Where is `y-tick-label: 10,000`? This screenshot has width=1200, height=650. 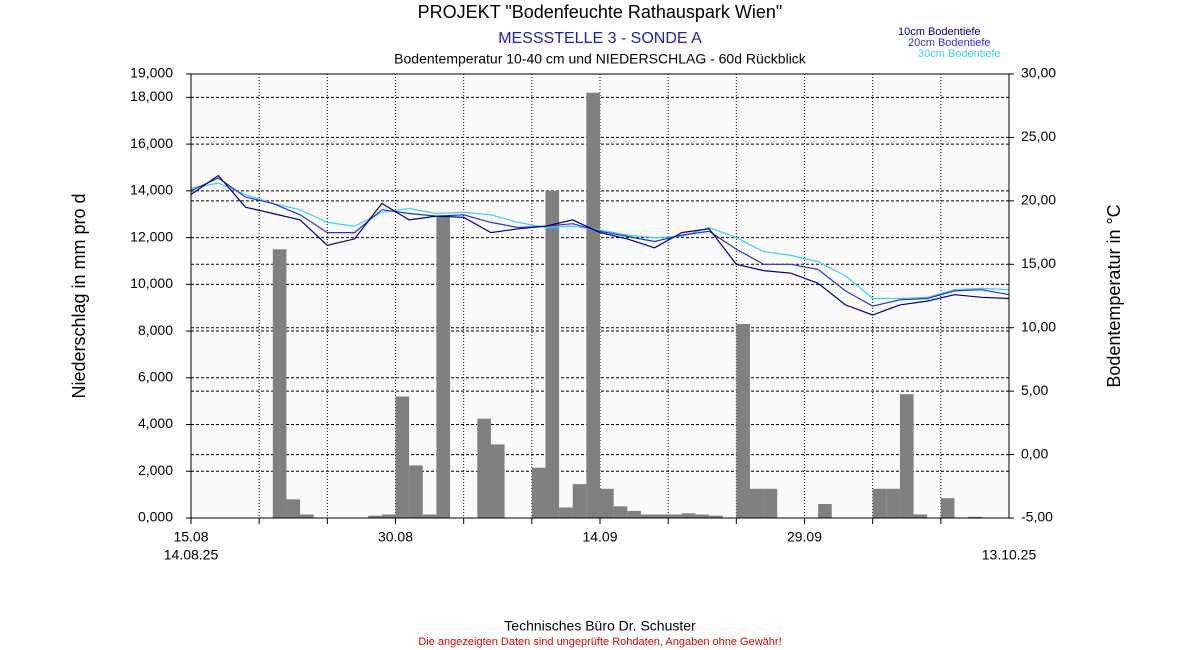 y-tick-label: 10,000 is located at coordinates (151, 283).